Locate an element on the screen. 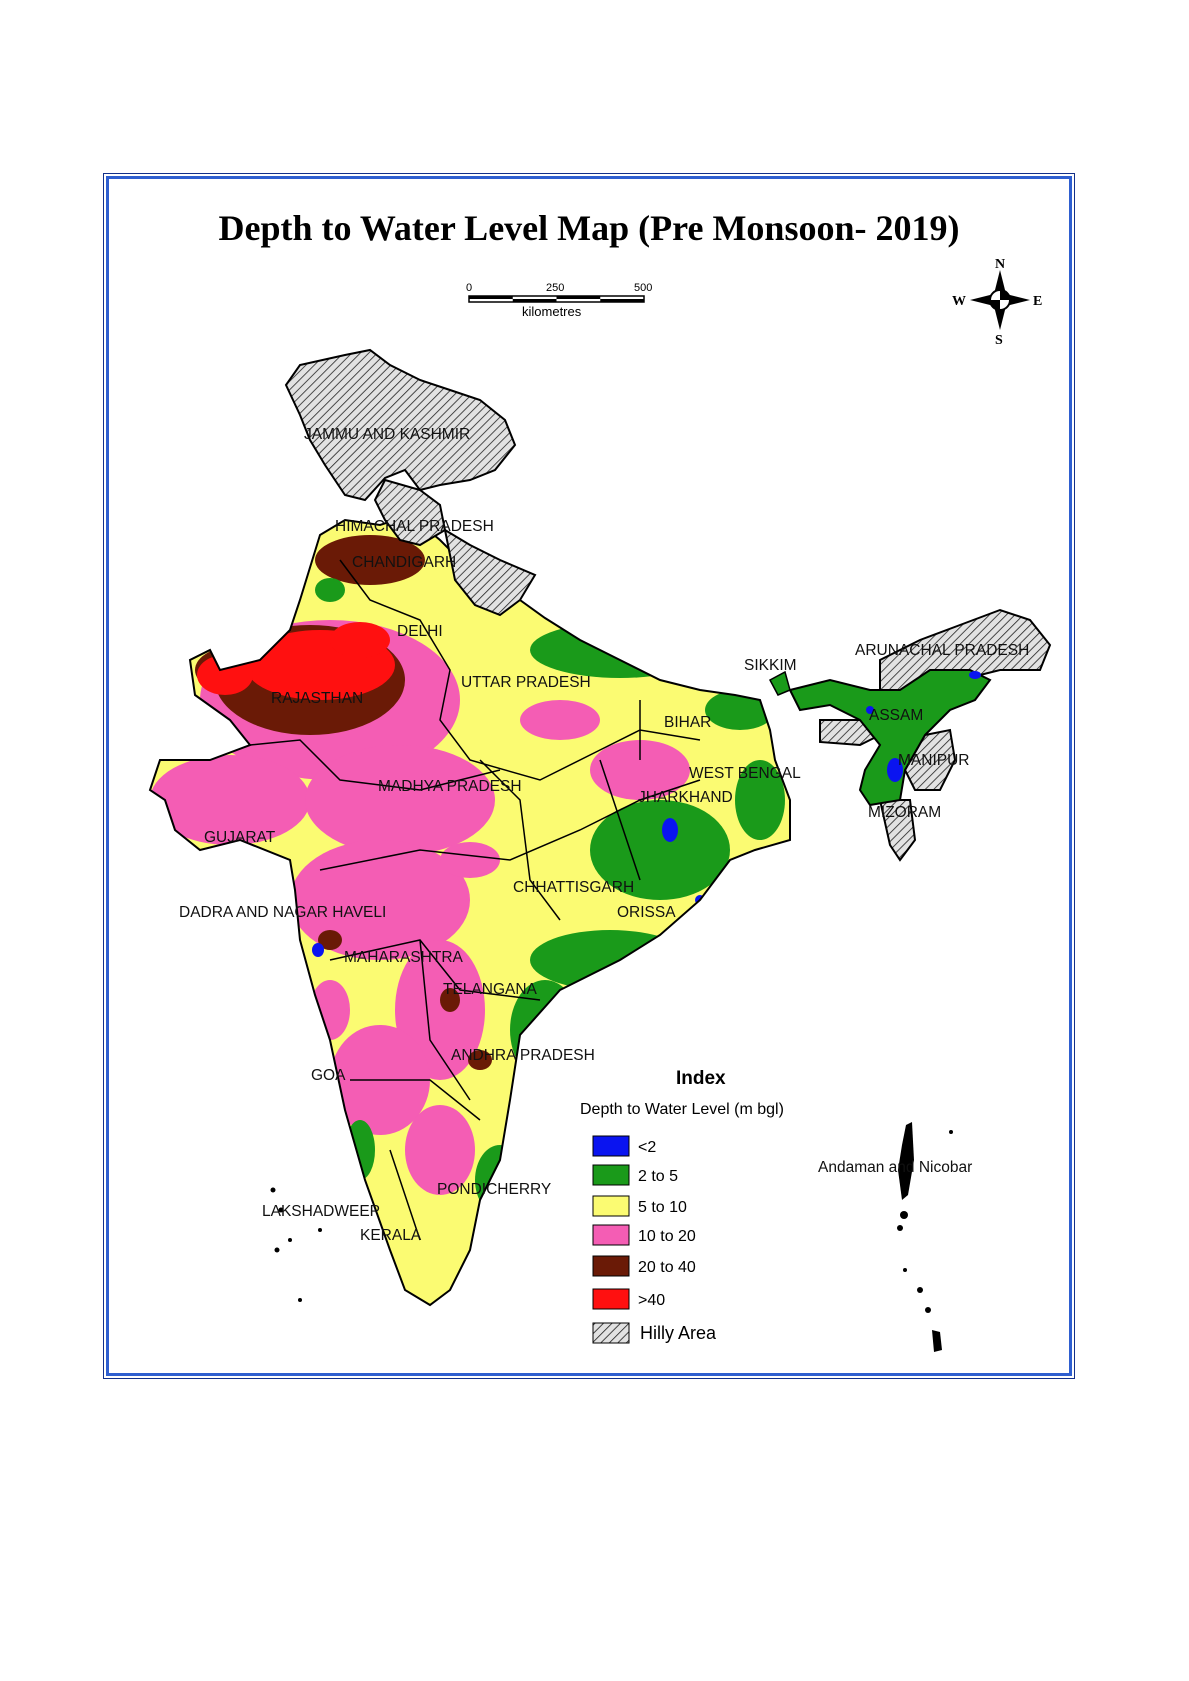  label-andhra-pradesh: ANDHRA PRADESH is located at coordinates (523, 1055).